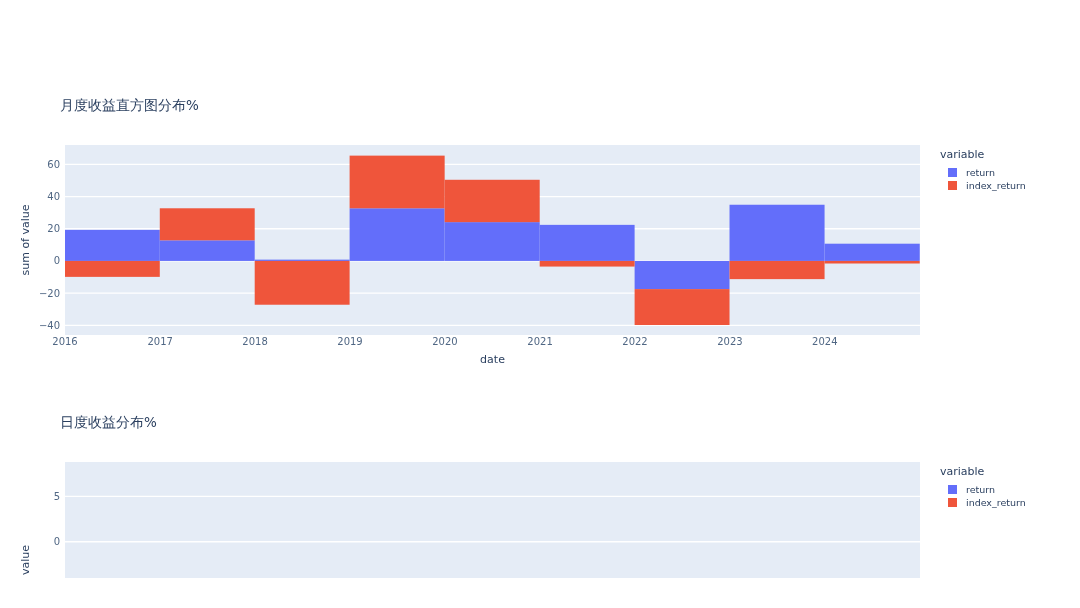 This screenshot has width=1080, height=608. What do you see at coordinates (53, 164) in the screenshot?
I see `y-tick-label: 60` at bounding box center [53, 164].